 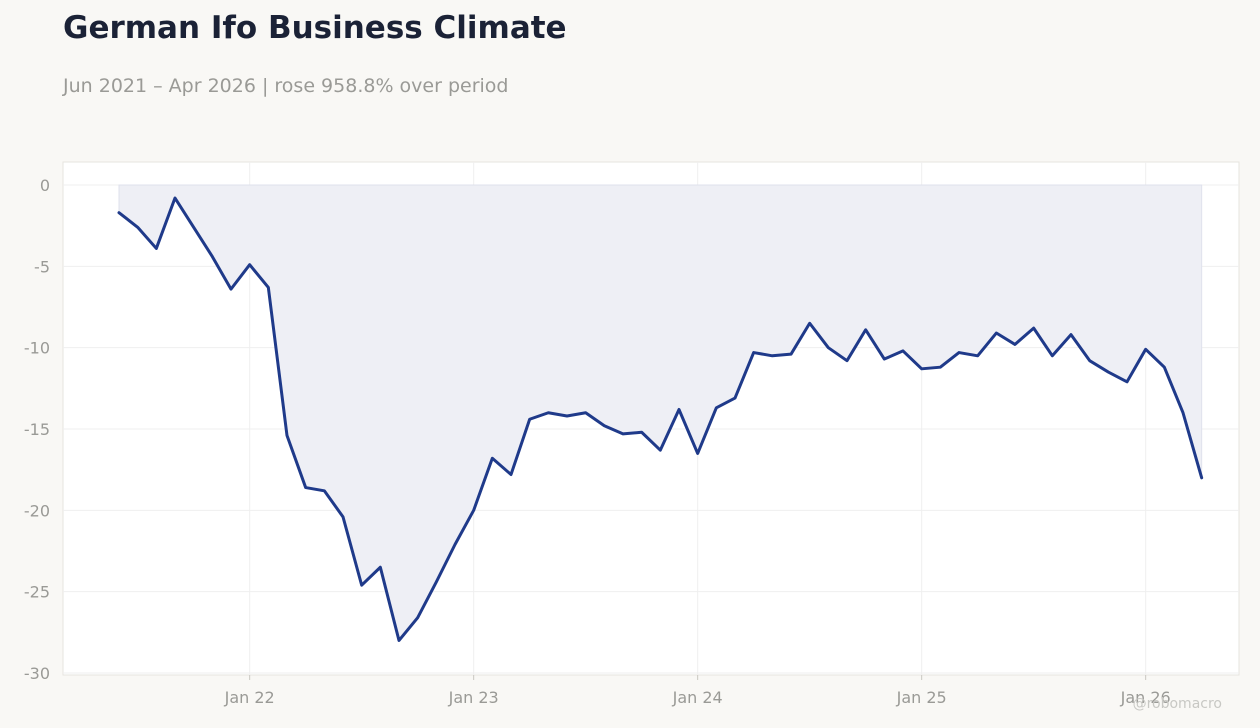 What do you see at coordinates (45, 185) in the screenshot?
I see `y-tick-label: 0` at bounding box center [45, 185].